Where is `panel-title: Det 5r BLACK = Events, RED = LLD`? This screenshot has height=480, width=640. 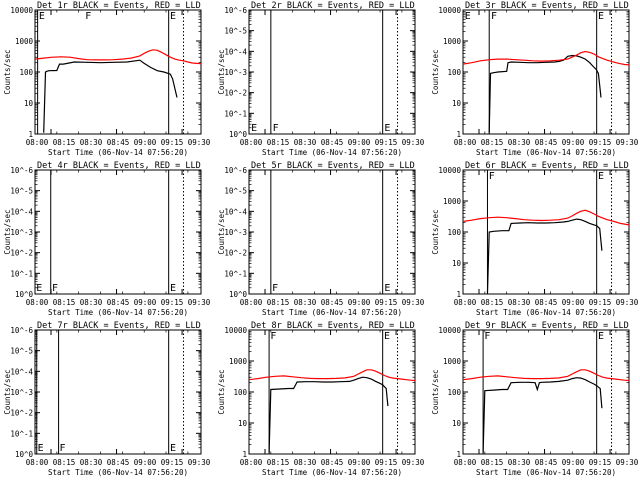 panel-title: Det 5r BLACK = Events, RED = LLD is located at coordinates (333, 166).